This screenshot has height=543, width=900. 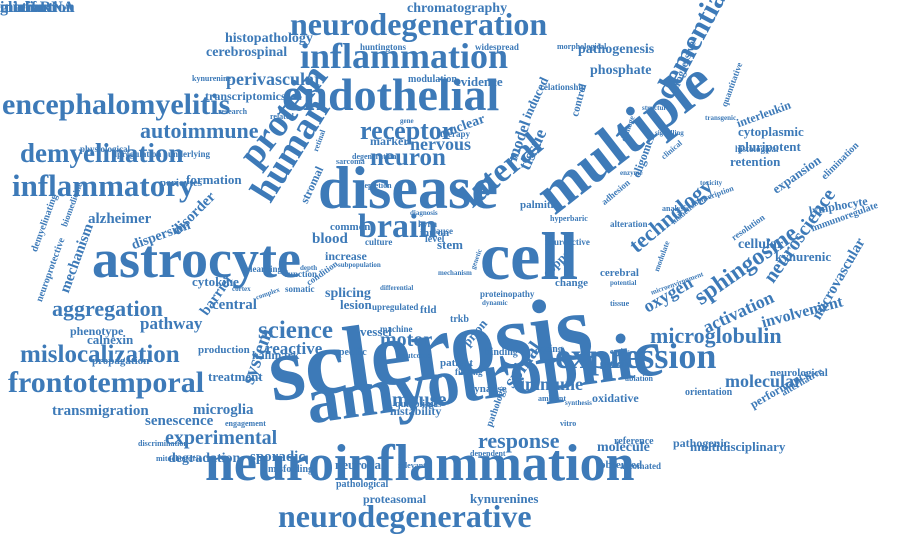 I want to click on word-therapy: therapy, so click(x=455, y=134).